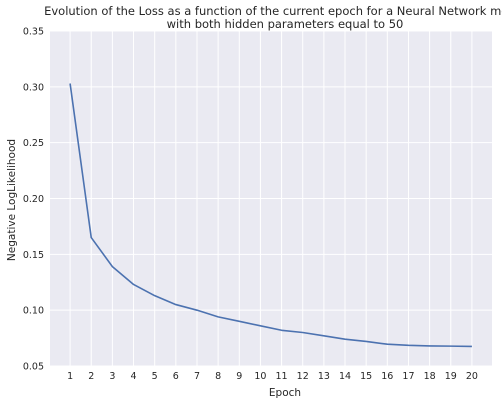  Describe the element at coordinates (134, 376) in the screenshot. I see `x-tick-label: 4` at that location.